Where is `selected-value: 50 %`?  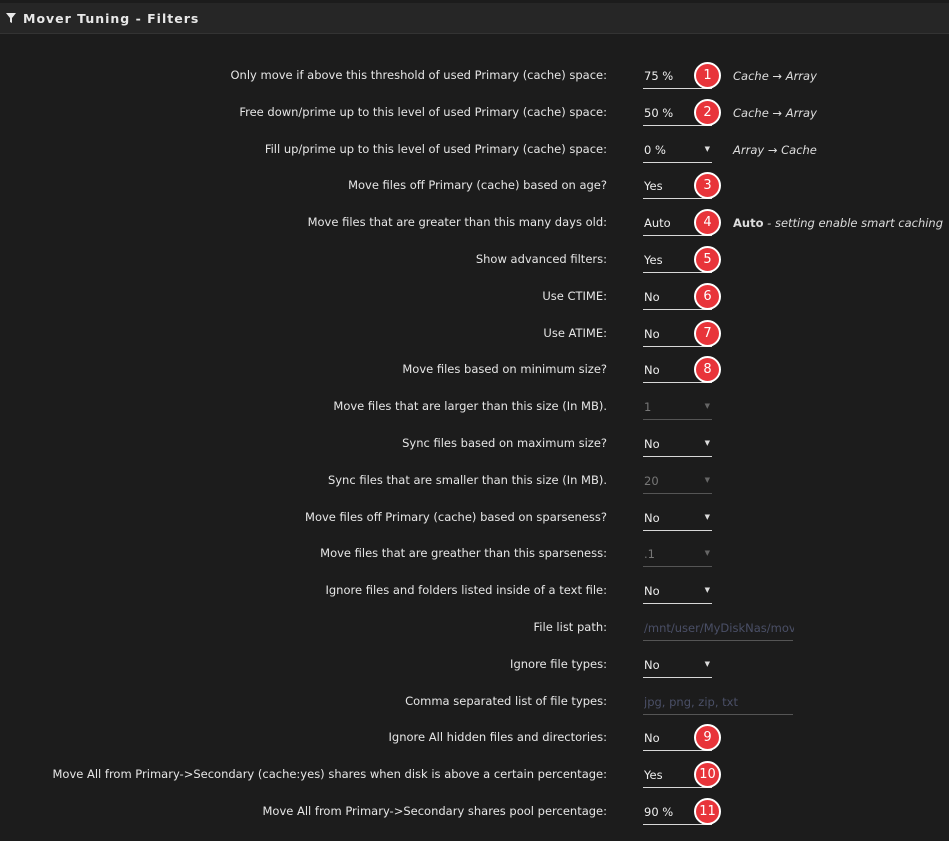
selected-value: 50 % is located at coordinates (659, 112).